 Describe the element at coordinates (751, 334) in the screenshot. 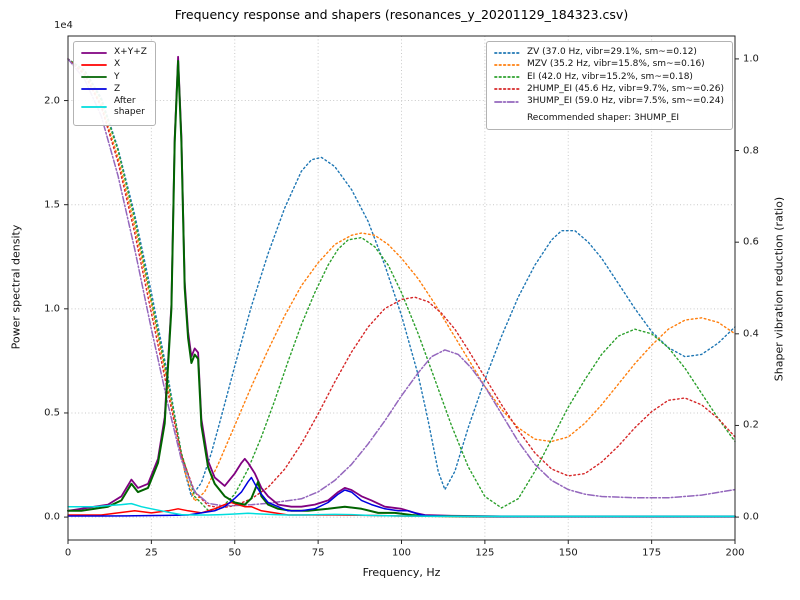

I see `y-right-tick-label: 0.4` at that location.